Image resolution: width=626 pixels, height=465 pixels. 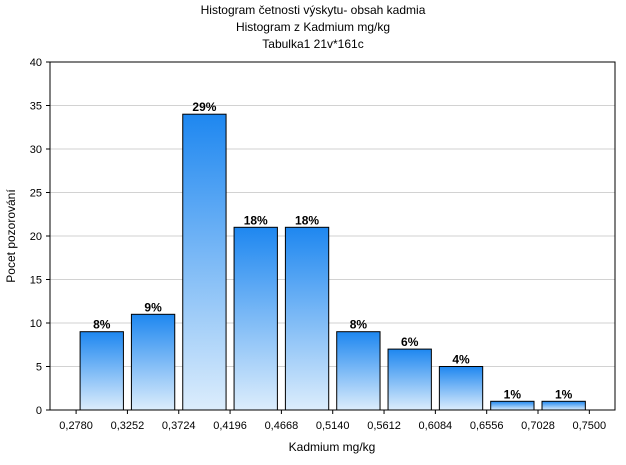 I want to click on y-tick-label: 40, so click(x=36, y=63).